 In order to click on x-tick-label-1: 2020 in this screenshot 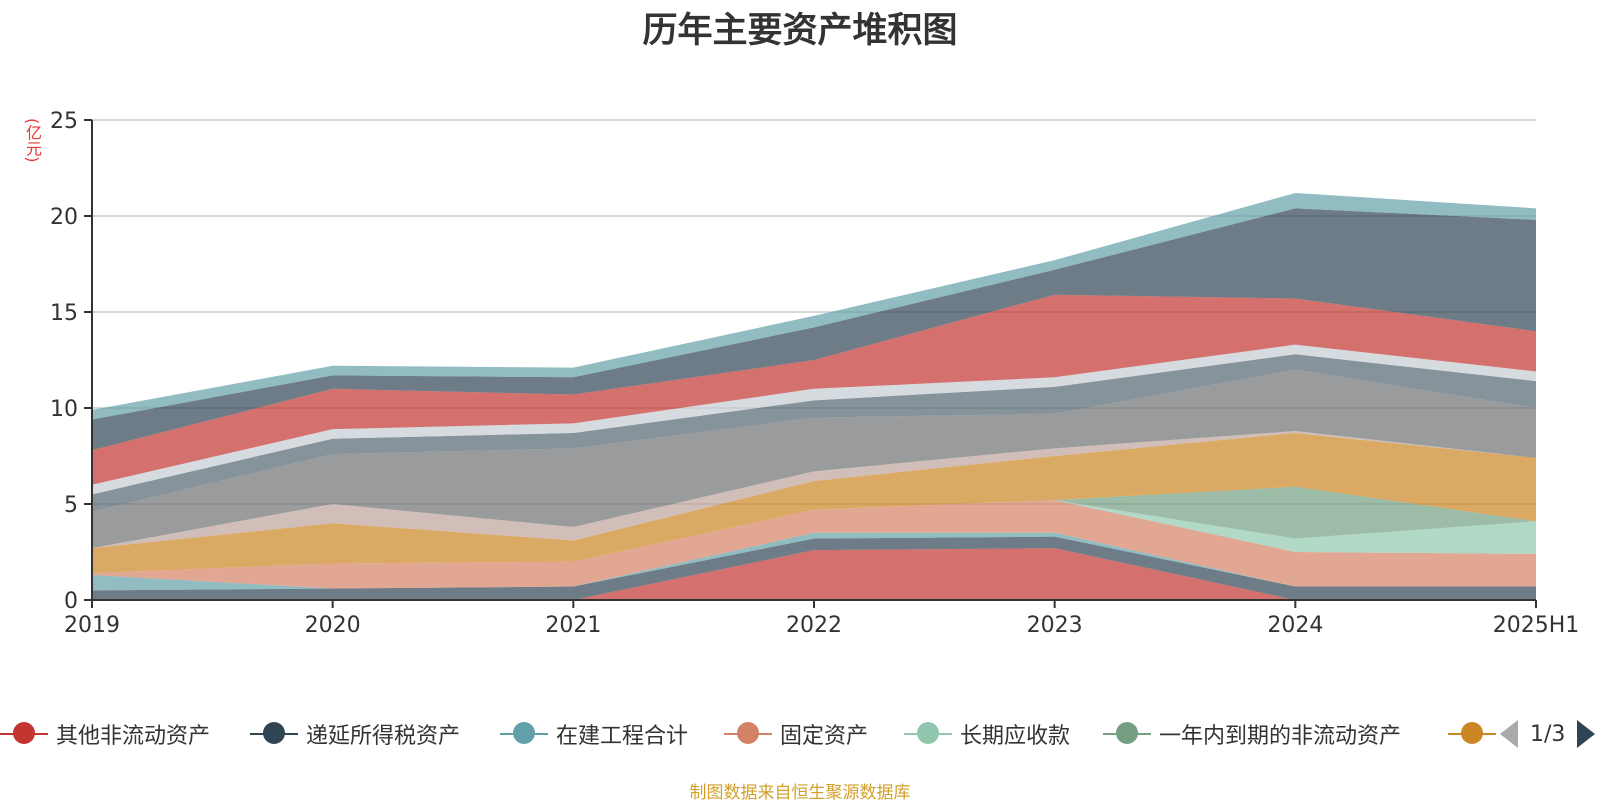, I will do `click(333, 625)`.